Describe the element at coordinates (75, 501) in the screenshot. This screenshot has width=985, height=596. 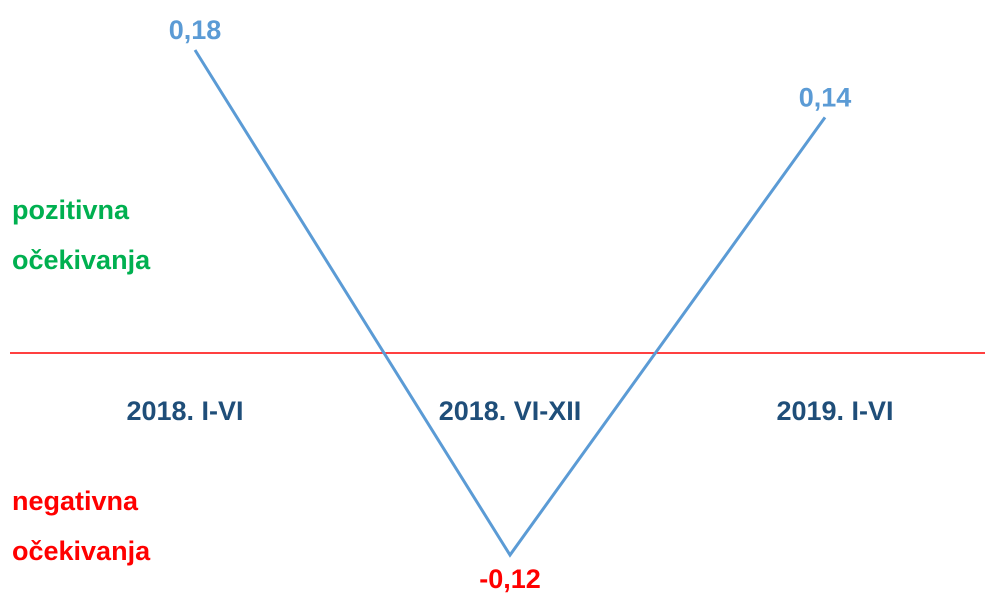
I see `annotation: negativna` at that location.